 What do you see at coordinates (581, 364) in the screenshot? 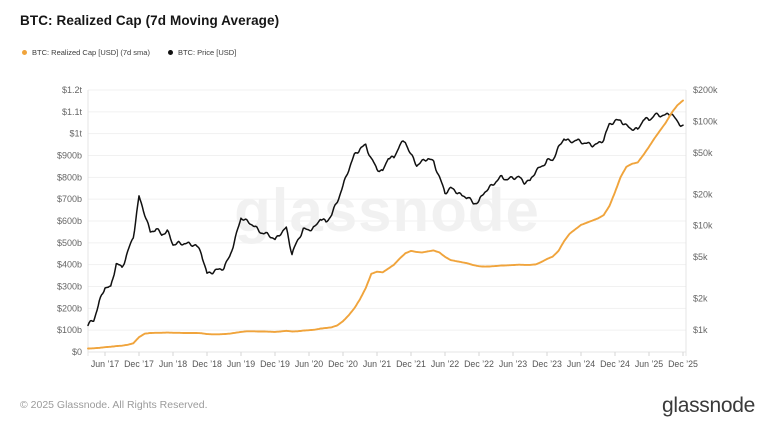
I see `svg-text: Jun ’24` at bounding box center [581, 364].